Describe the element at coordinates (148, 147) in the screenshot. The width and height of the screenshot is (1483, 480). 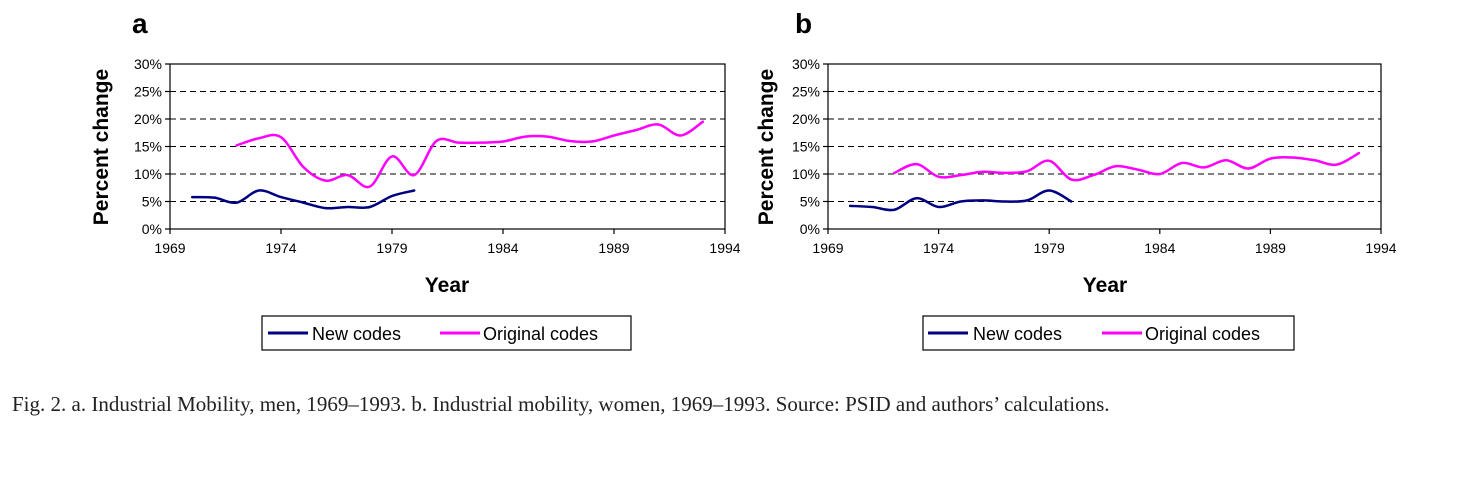
I see `y-tick-label-a: 15%` at that location.